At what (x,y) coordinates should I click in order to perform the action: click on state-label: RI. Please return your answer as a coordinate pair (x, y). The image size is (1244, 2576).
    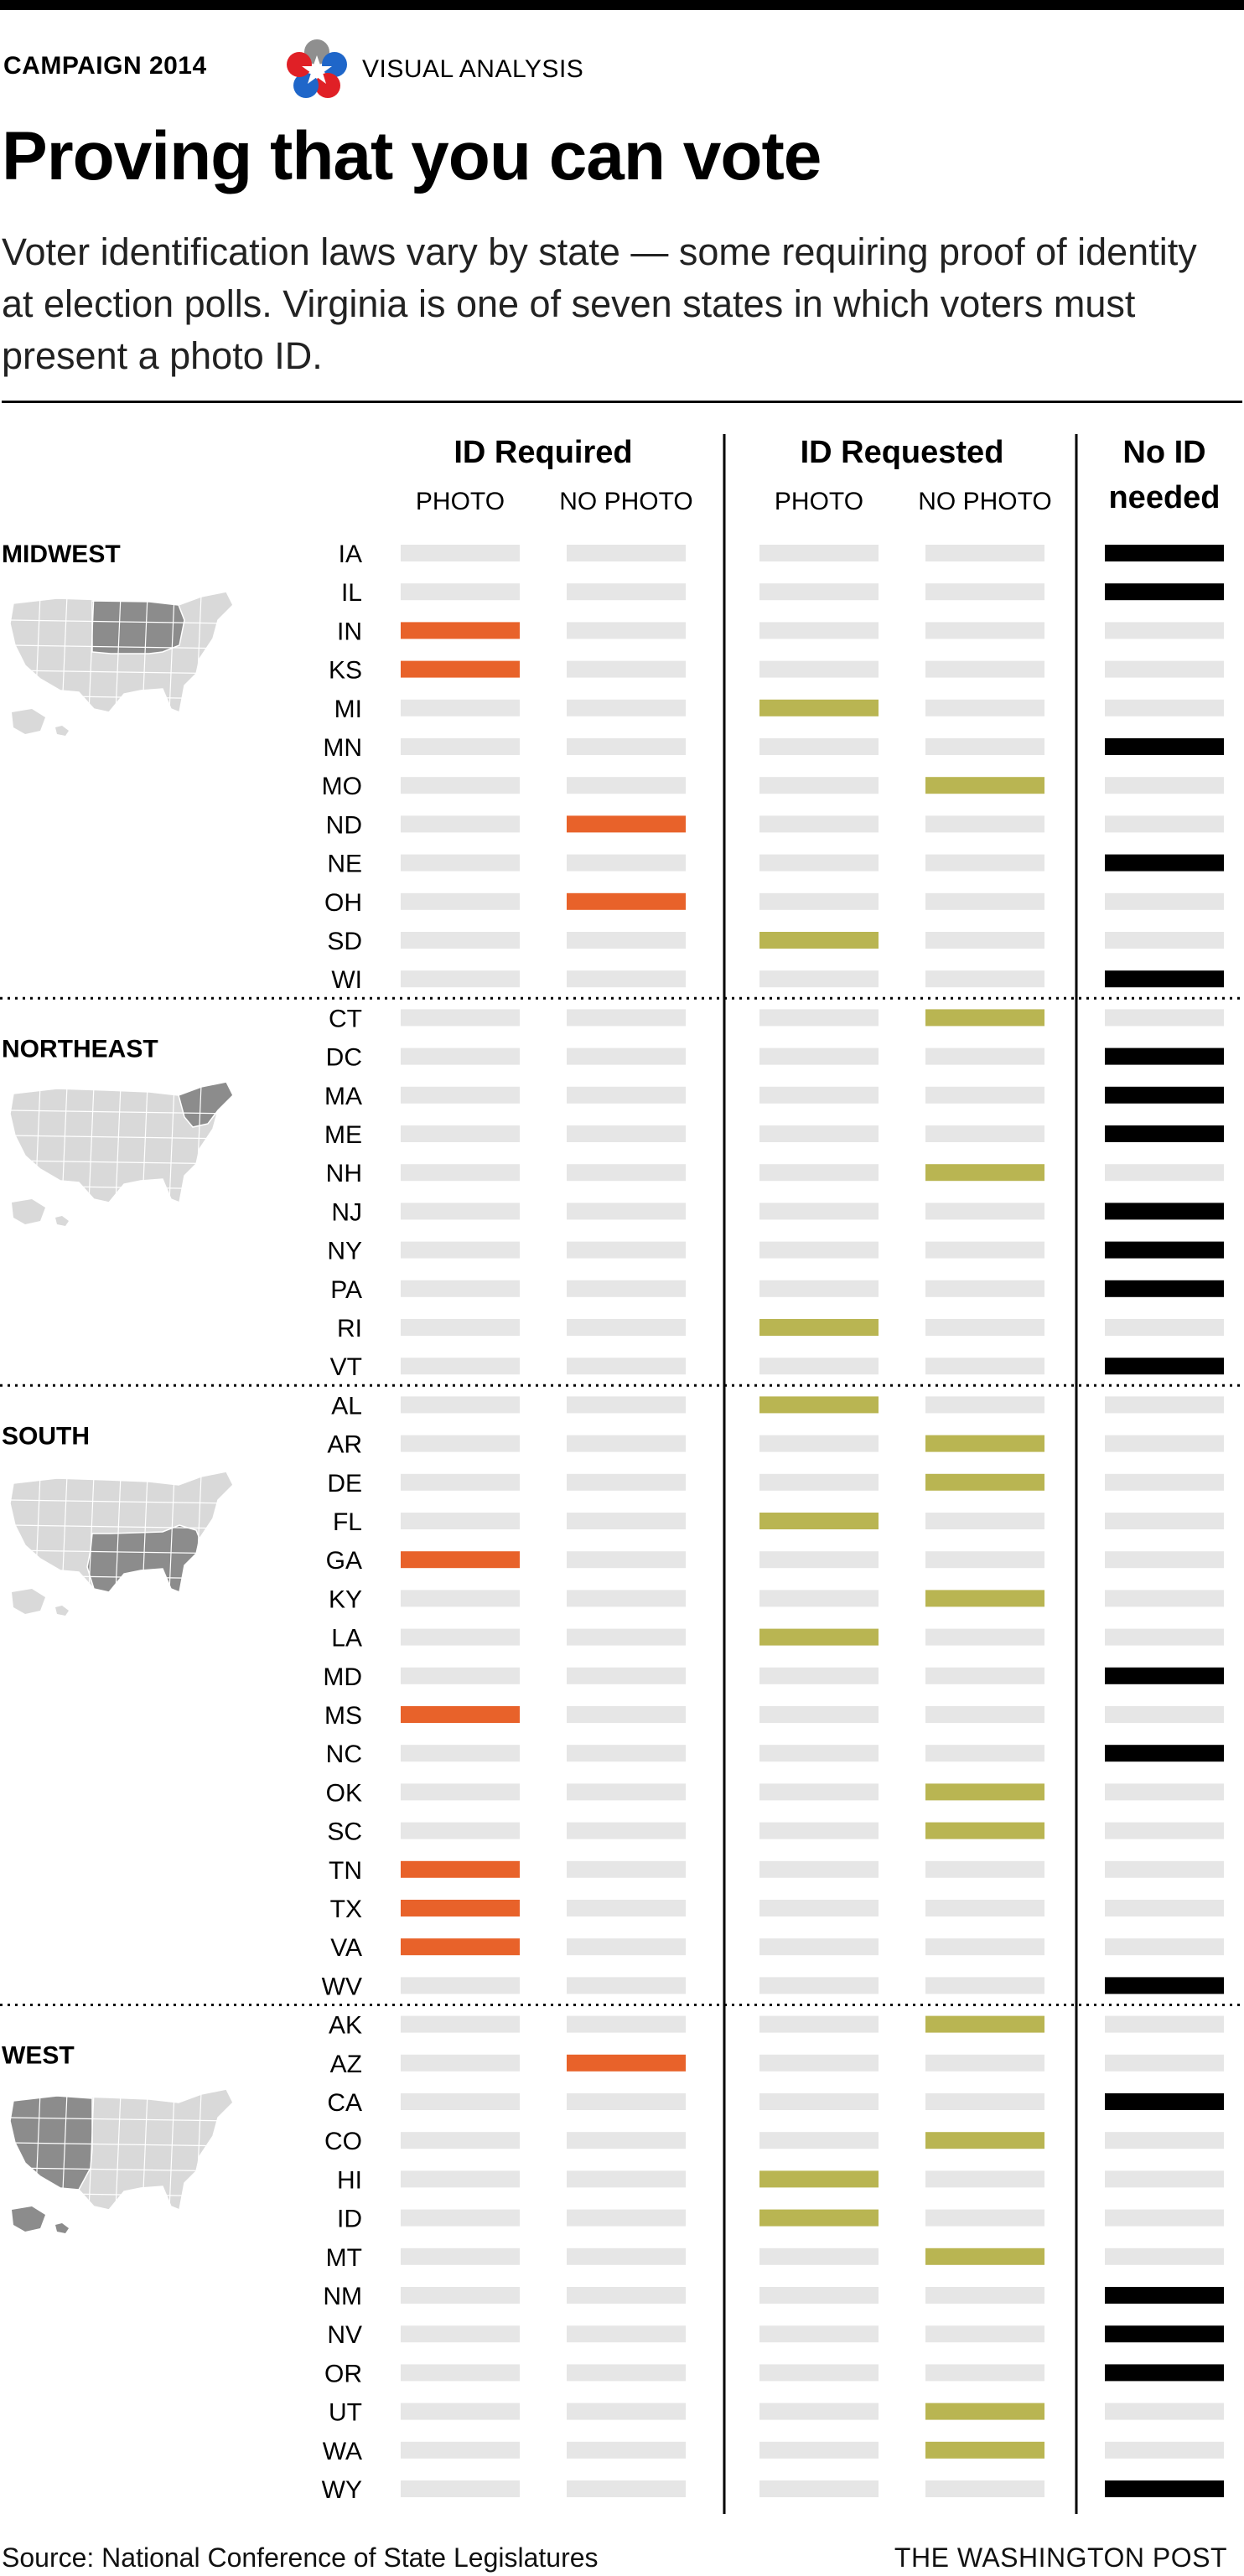
    Looking at the image, I should click on (349, 1328).